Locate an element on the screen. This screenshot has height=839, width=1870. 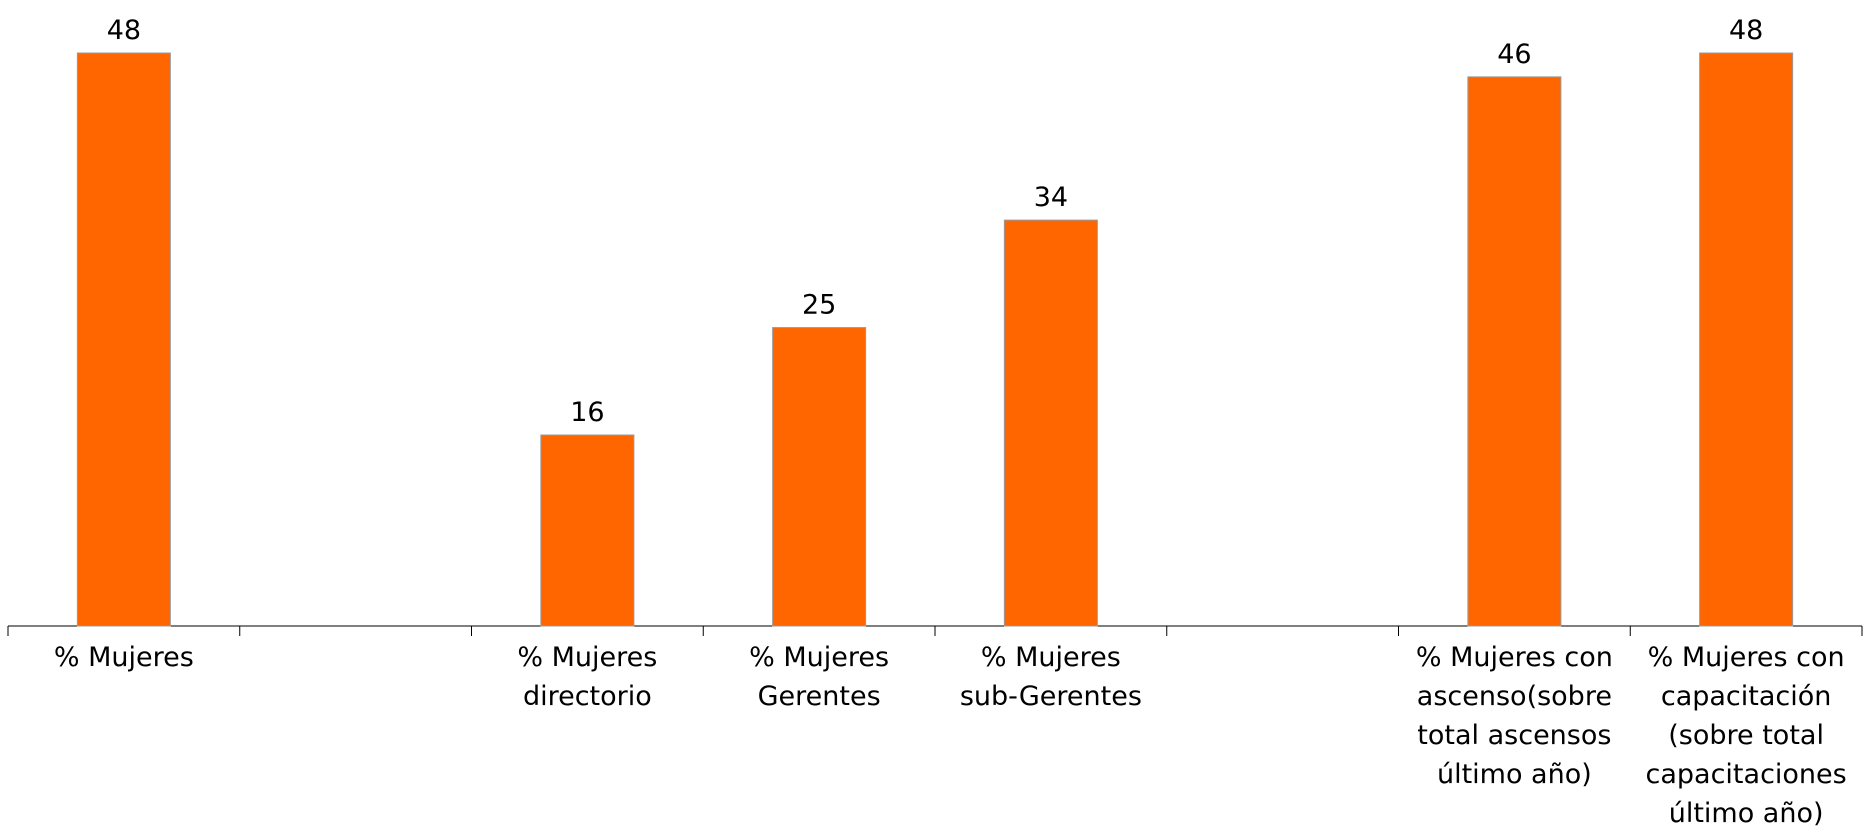
x-tick-label: % Mujeres Gerentes is located at coordinates (819, 677).